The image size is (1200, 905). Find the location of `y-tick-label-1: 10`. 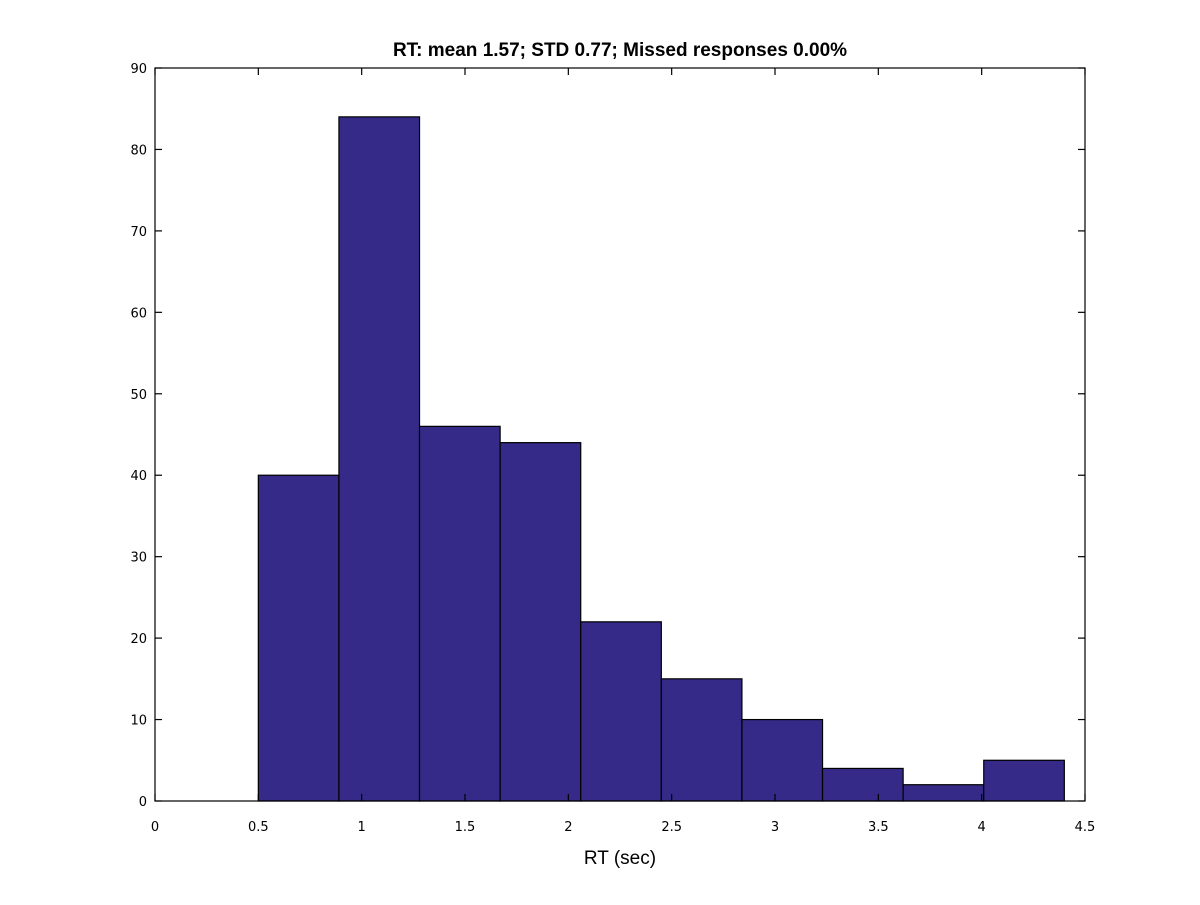

y-tick-label-1: 10 is located at coordinates (138, 721).